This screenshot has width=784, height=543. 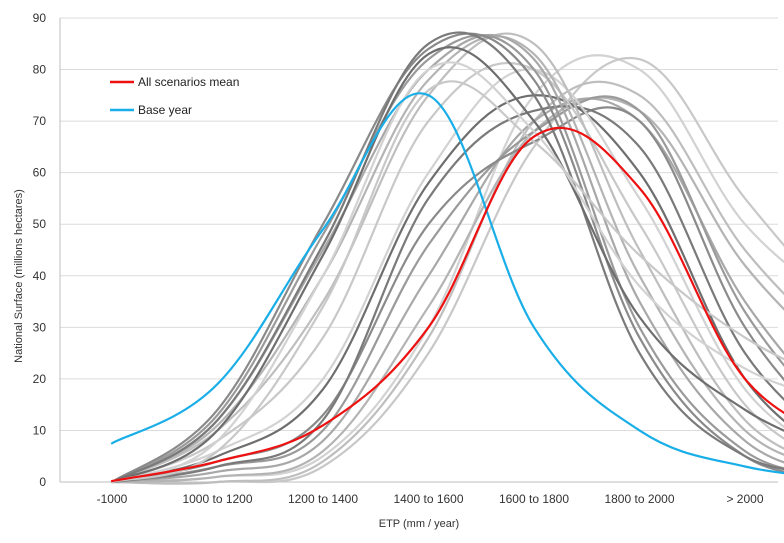 I want to click on x-tick-label: 1000 to 1200, so click(x=217, y=499).